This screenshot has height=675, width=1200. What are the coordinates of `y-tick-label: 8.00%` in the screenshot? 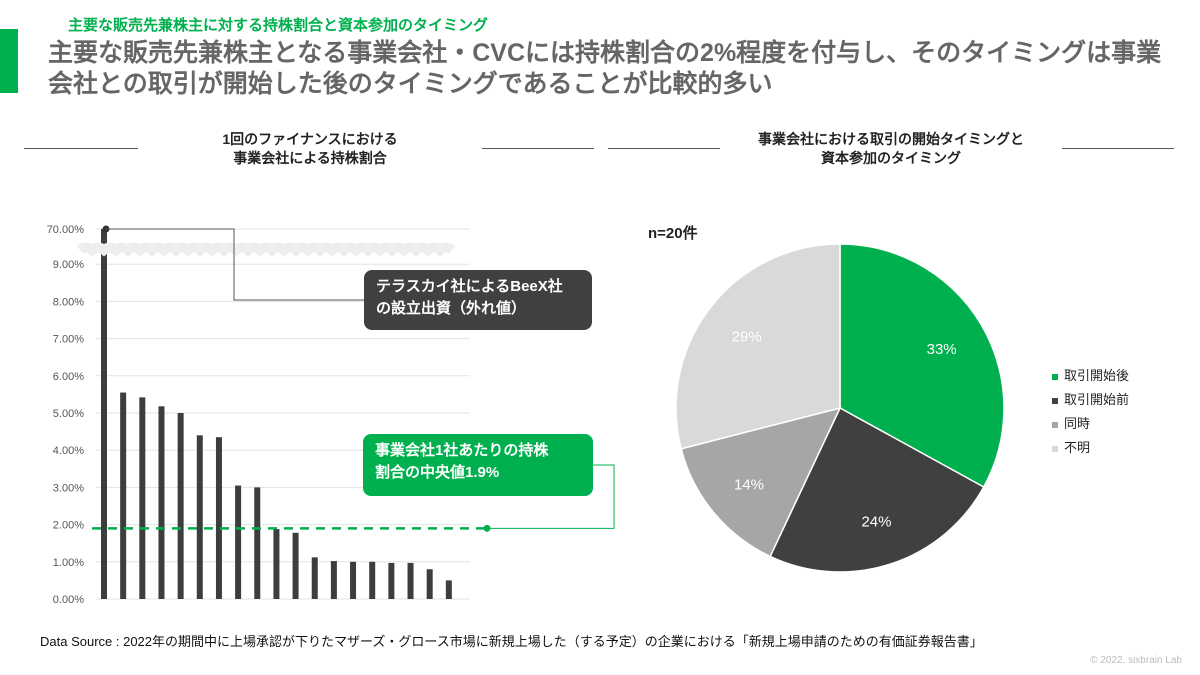 It's located at (68, 302).